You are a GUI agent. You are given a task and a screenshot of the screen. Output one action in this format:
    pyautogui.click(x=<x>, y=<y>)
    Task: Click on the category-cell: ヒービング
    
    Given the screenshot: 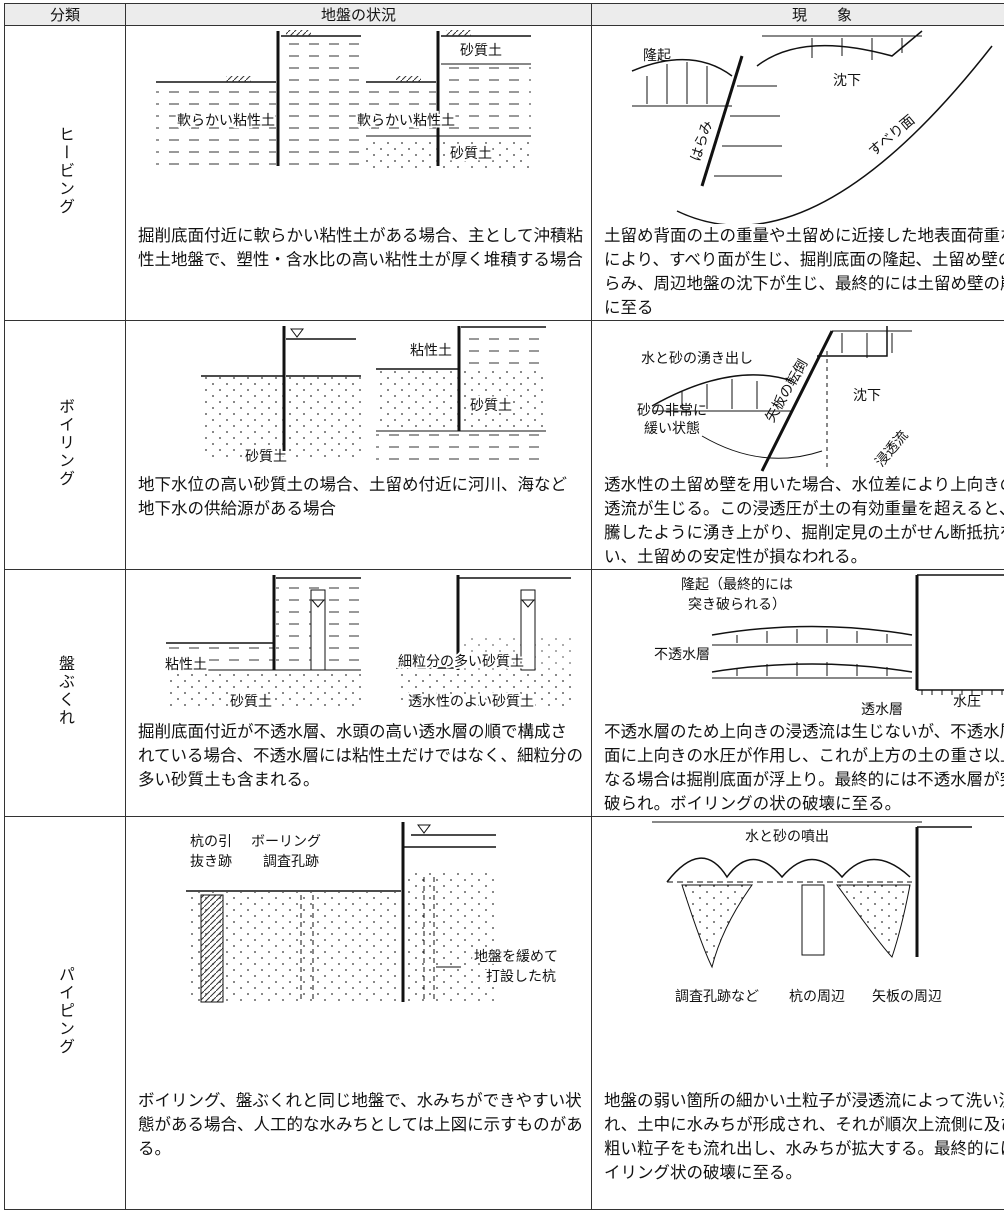 What is the action you would take?
    pyautogui.click(x=65, y=173)
    